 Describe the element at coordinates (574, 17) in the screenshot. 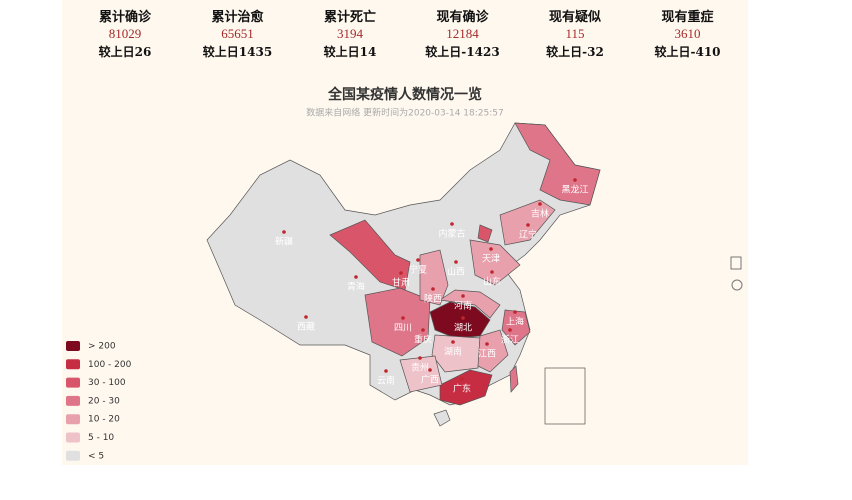

I see `stat-label: 现有疑似` at that location.